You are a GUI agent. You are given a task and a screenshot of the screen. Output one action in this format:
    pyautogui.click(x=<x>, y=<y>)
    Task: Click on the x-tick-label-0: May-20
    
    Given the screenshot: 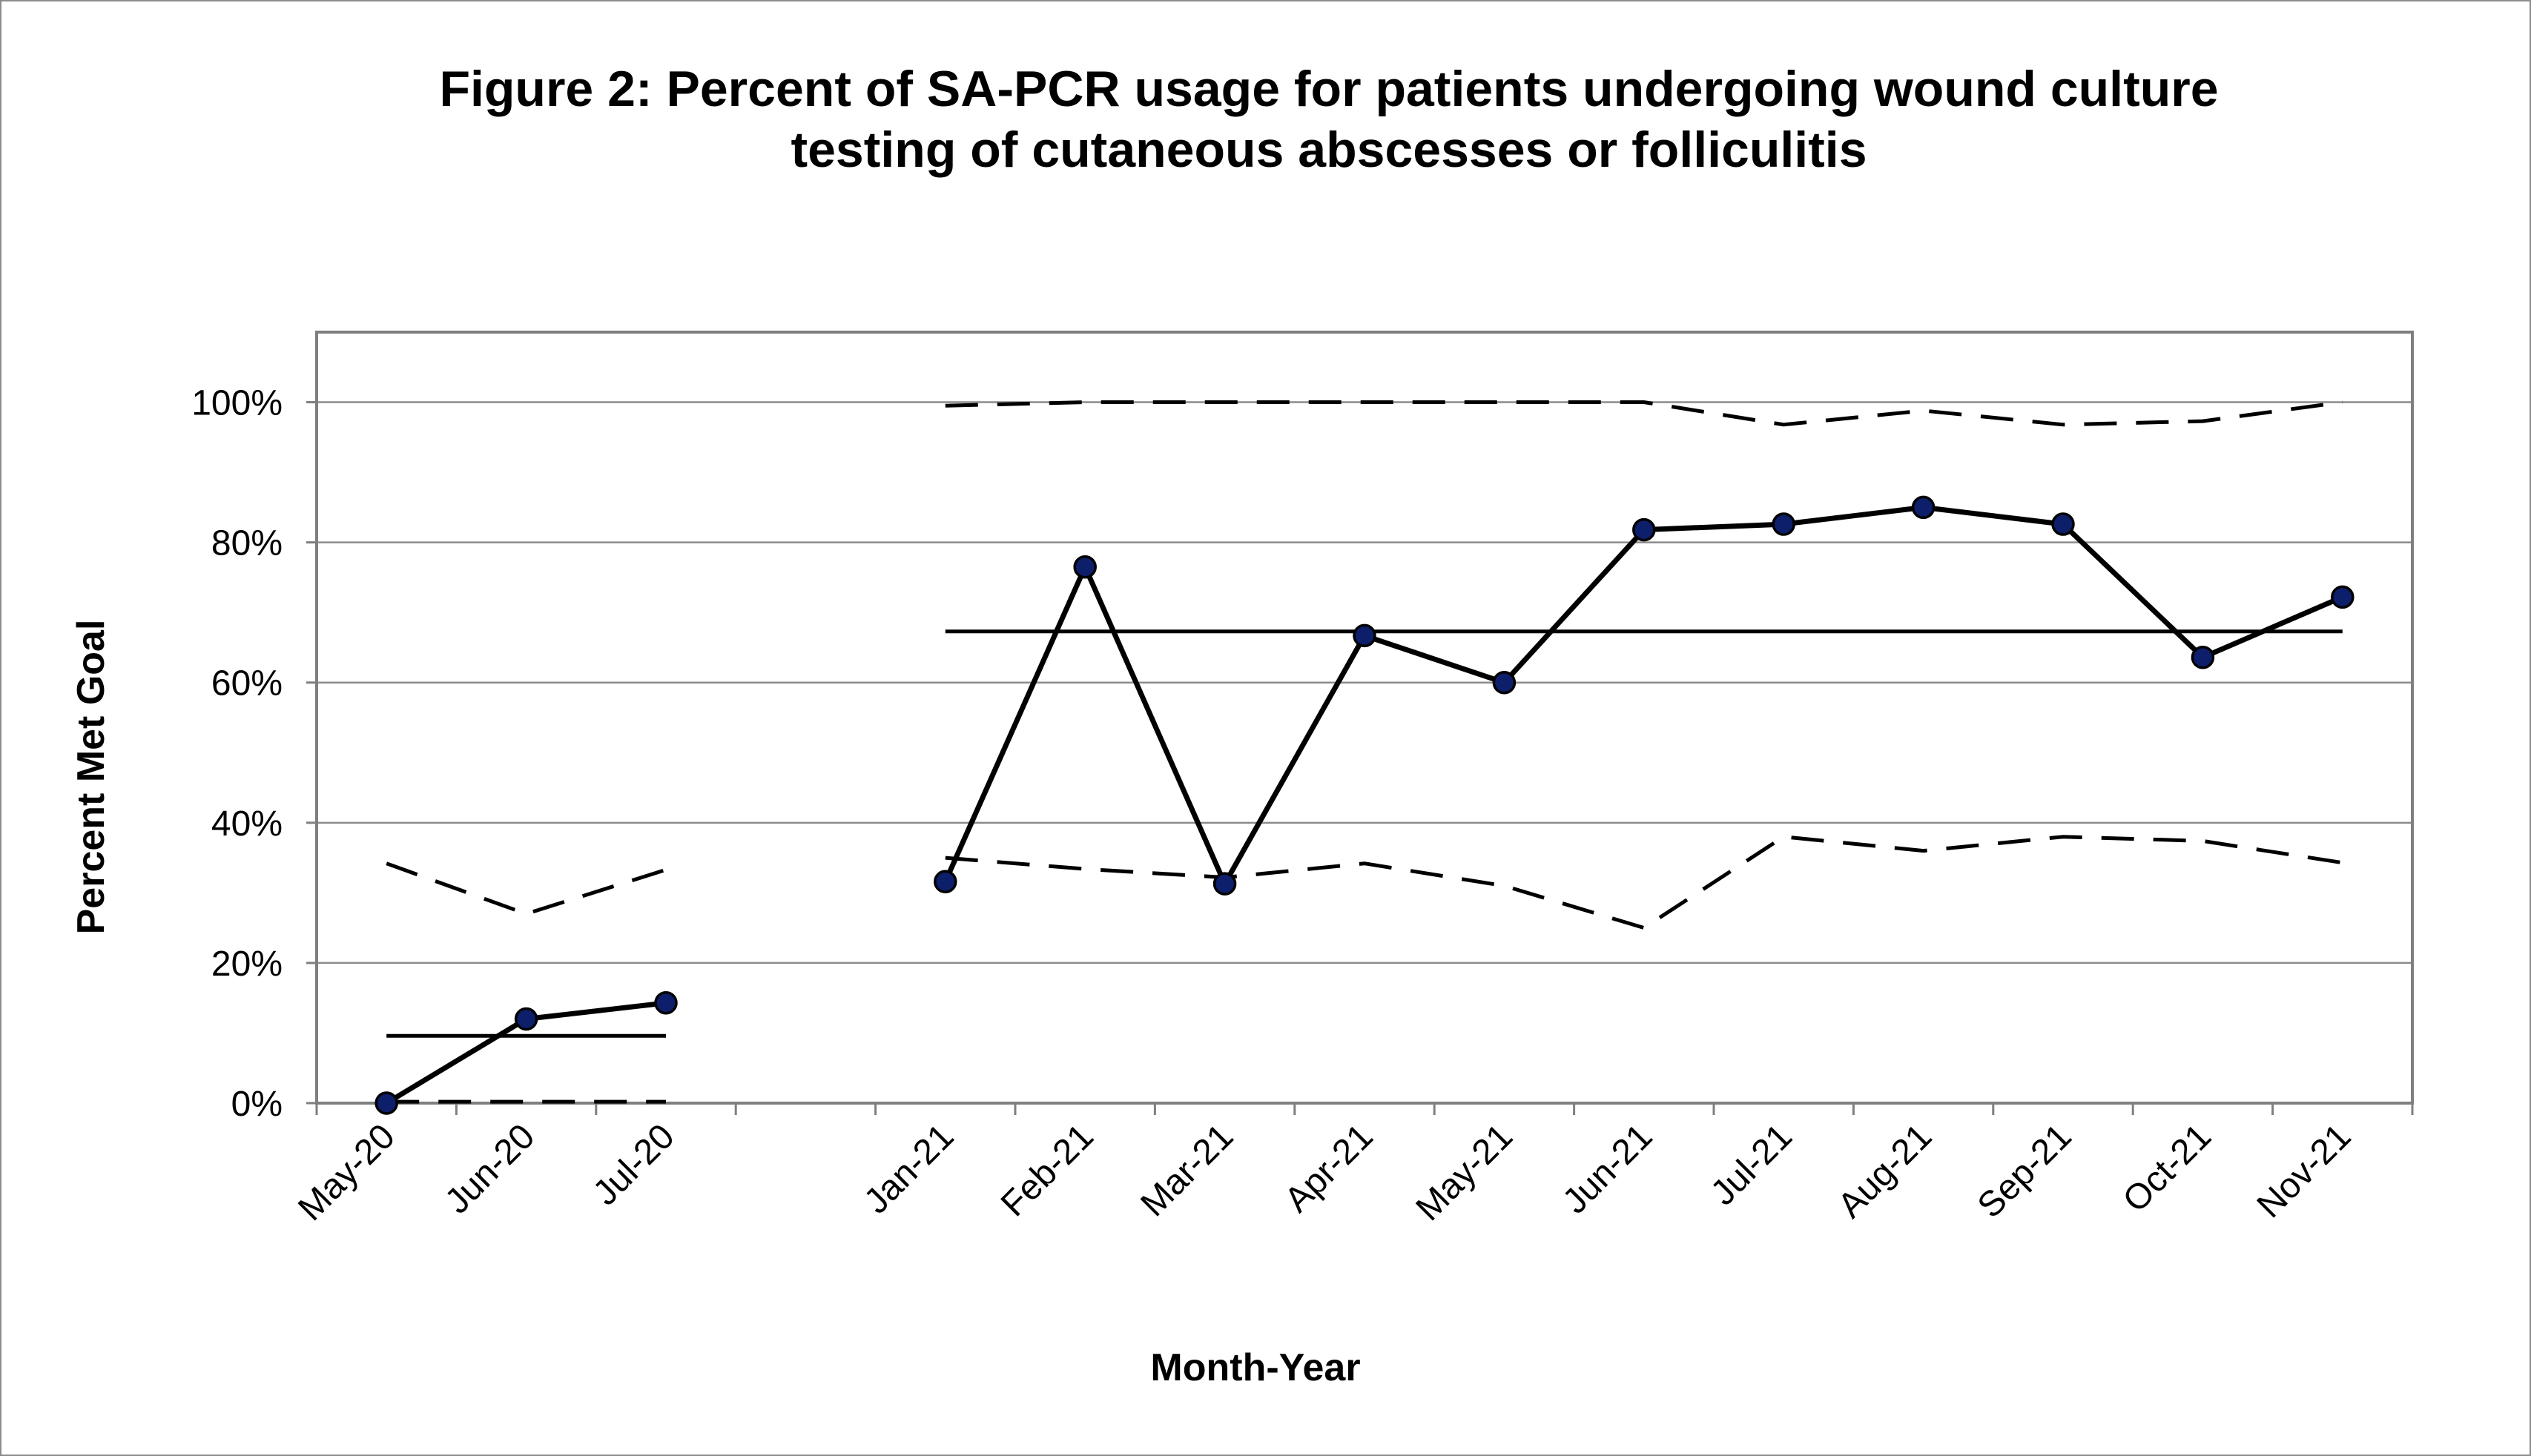 What is the action you would take?
    pyautogui.click(x=347, y=1172)
    